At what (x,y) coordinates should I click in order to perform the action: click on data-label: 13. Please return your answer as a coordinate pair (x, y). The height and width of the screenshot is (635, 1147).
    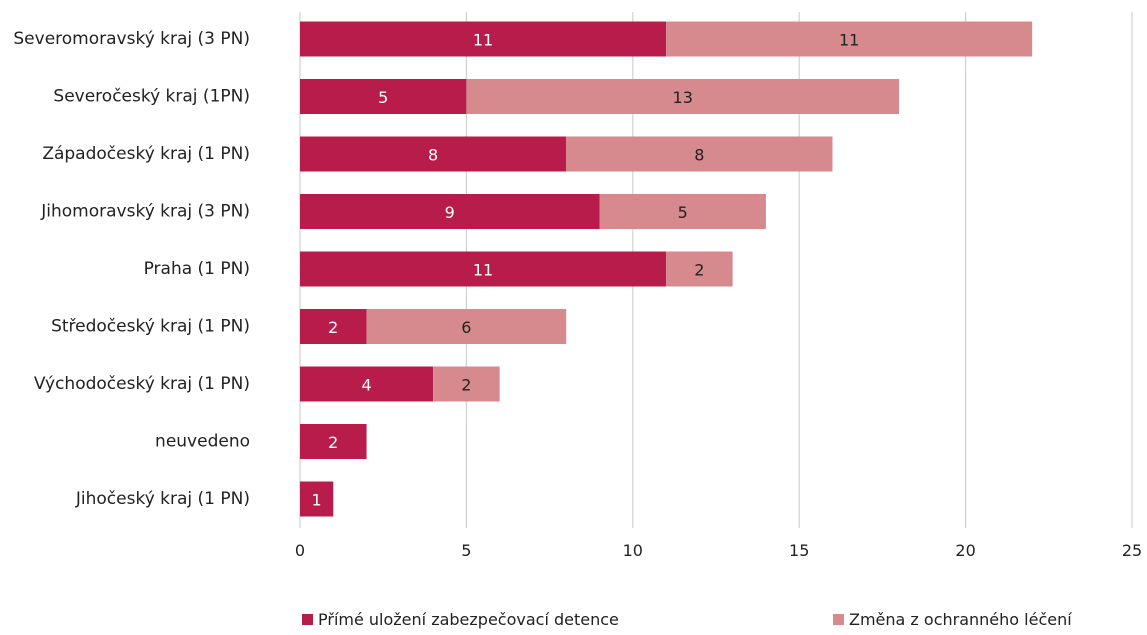
    Looking at the image, I should click on (683, 97).